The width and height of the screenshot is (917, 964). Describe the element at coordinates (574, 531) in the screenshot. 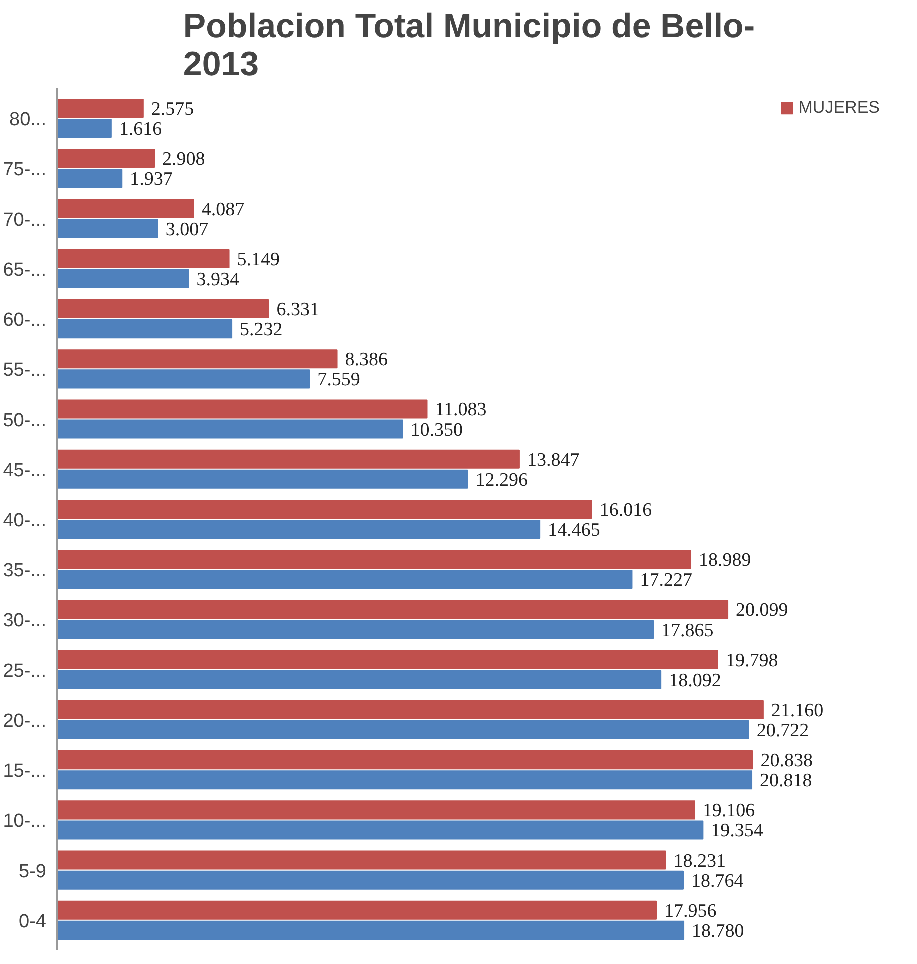

I see `data-label: 14.465` at that location.